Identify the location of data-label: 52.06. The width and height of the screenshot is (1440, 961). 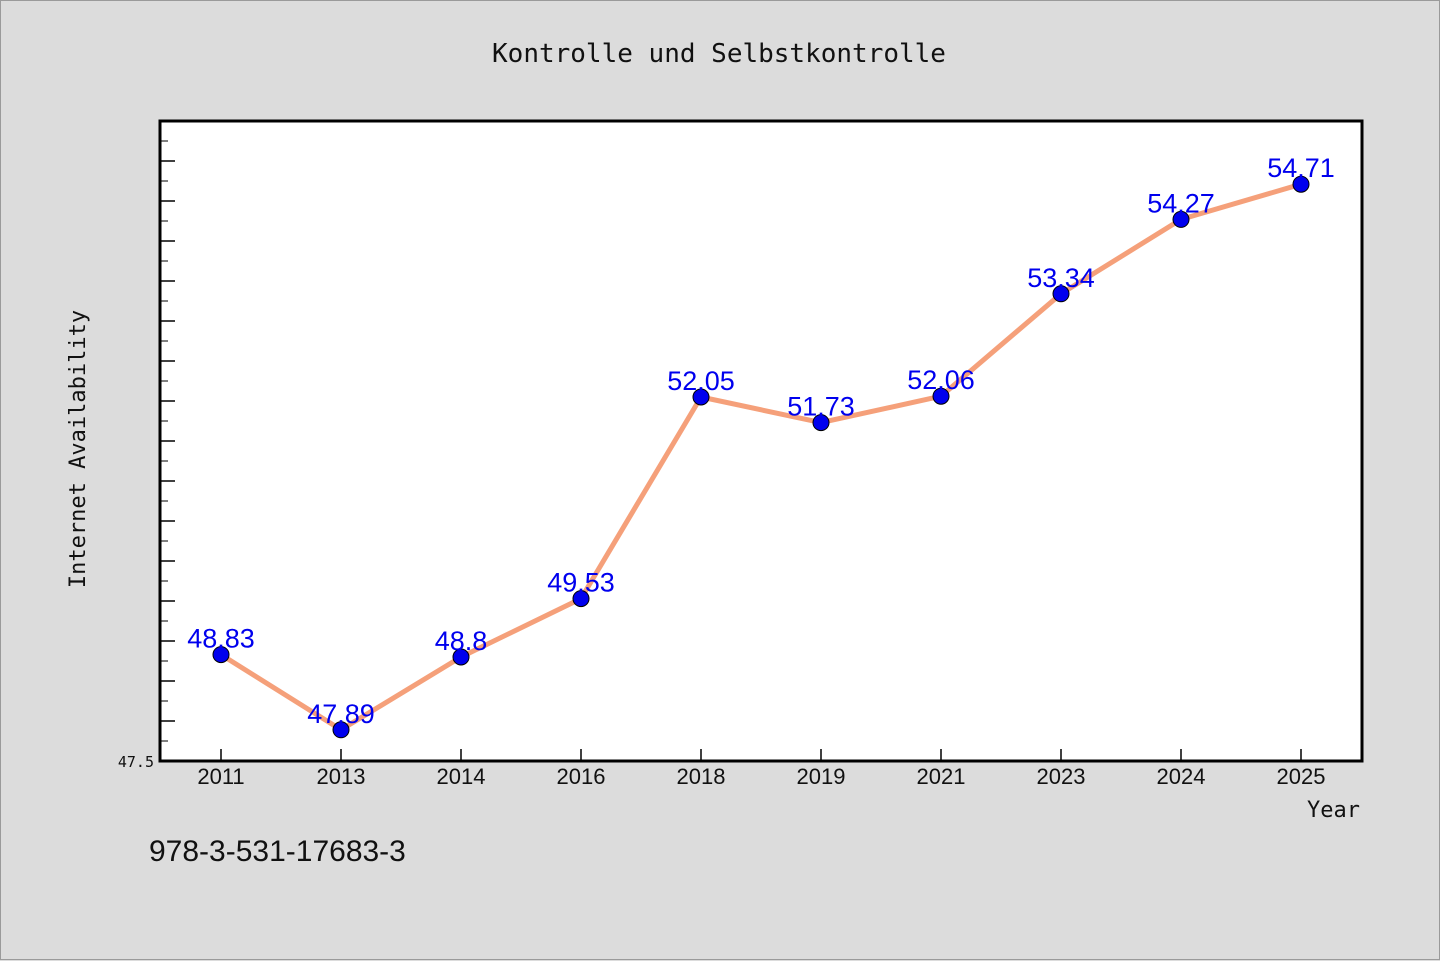
(941, 380).